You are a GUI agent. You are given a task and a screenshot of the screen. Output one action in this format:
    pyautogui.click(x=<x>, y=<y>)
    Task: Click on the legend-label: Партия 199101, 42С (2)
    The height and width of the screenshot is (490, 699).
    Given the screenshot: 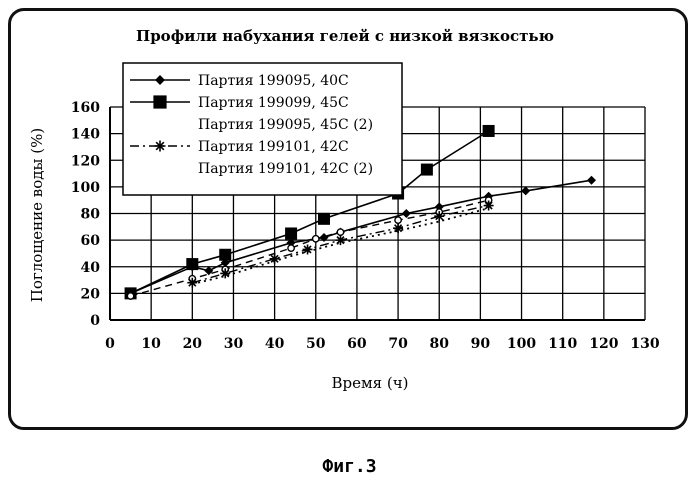 What is the action you would take?
    pyautogui.click(x=285, y=169)
    